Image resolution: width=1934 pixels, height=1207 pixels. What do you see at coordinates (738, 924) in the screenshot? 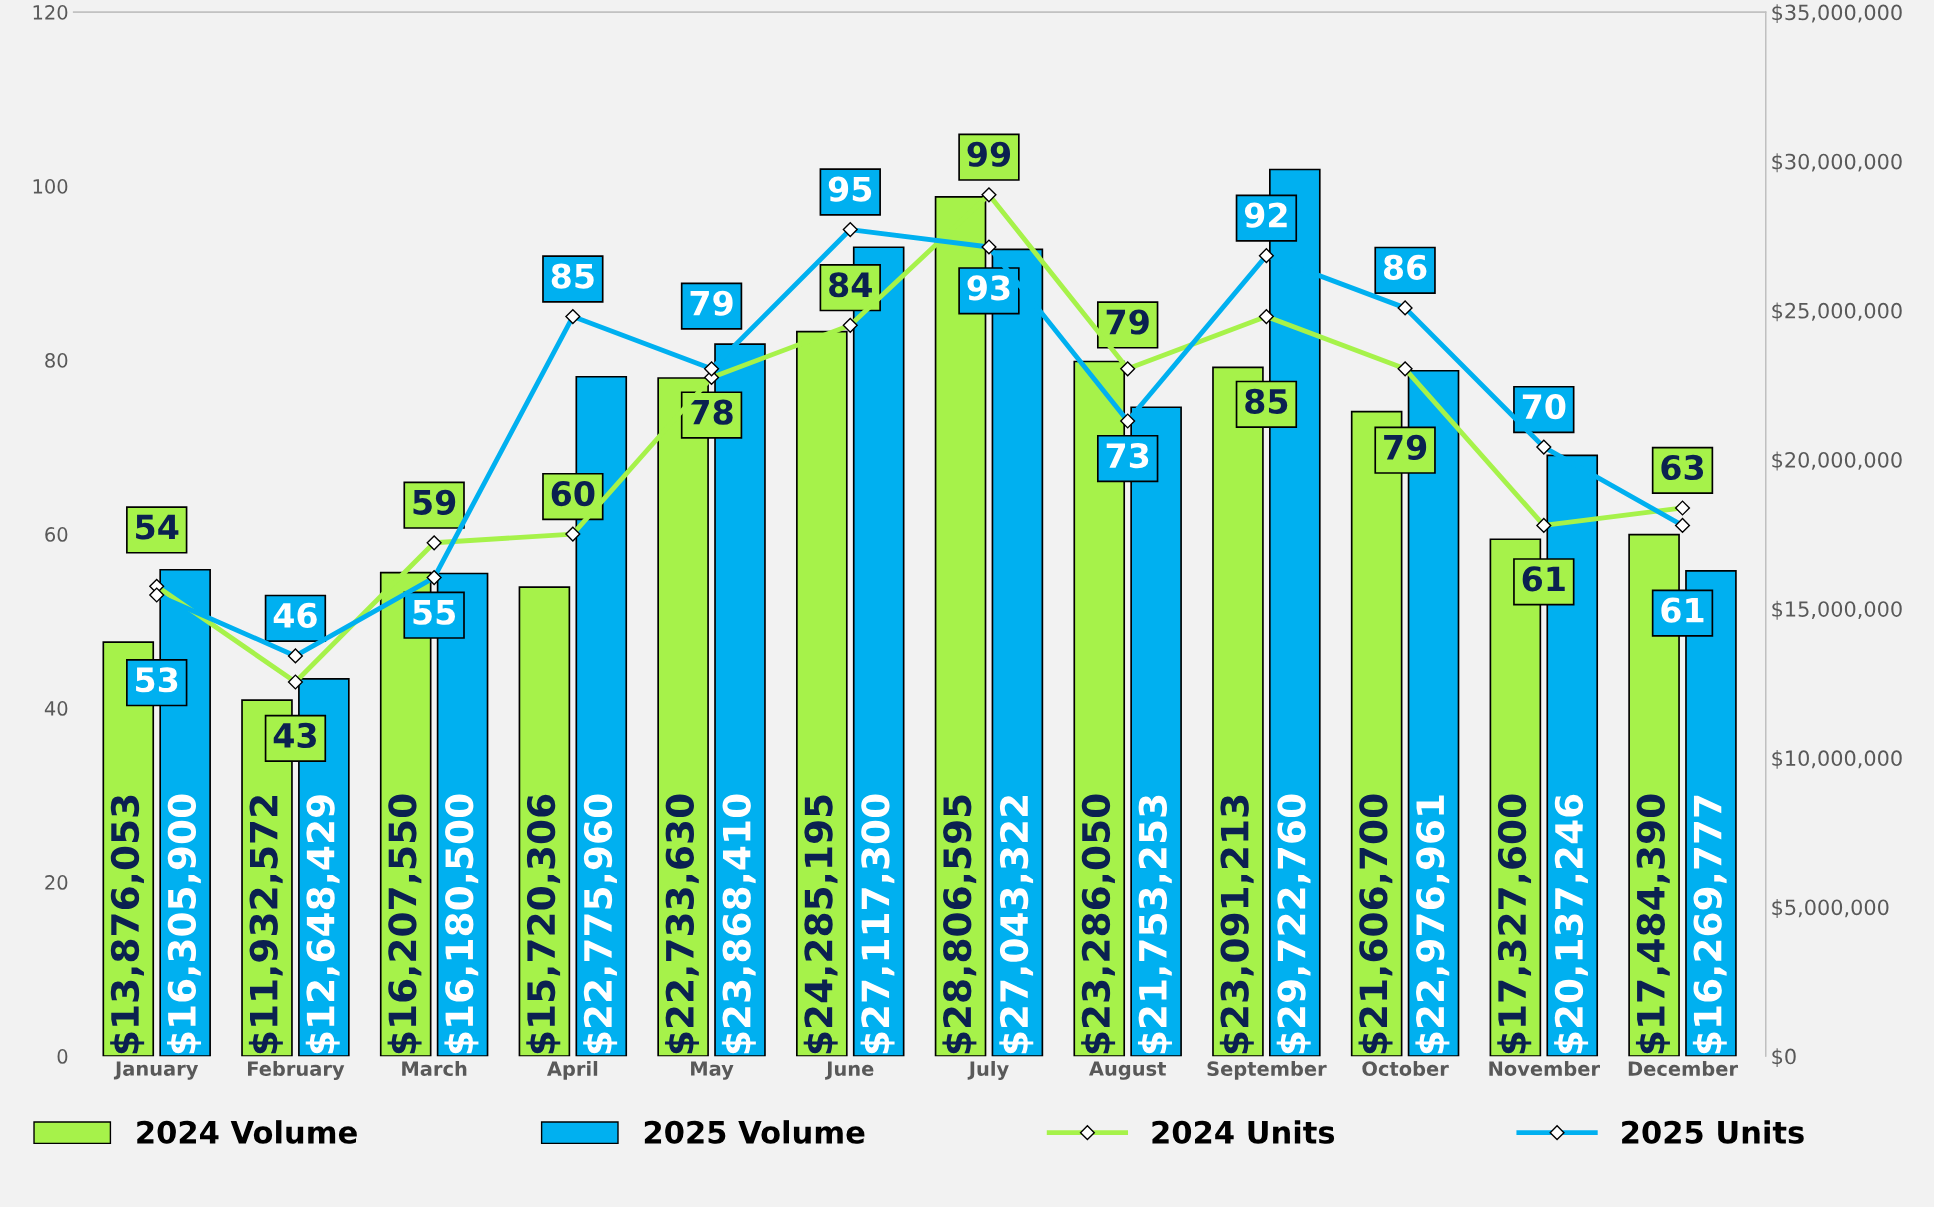
I see `data-label: $23,868,410` at bounding box center [738, 924].